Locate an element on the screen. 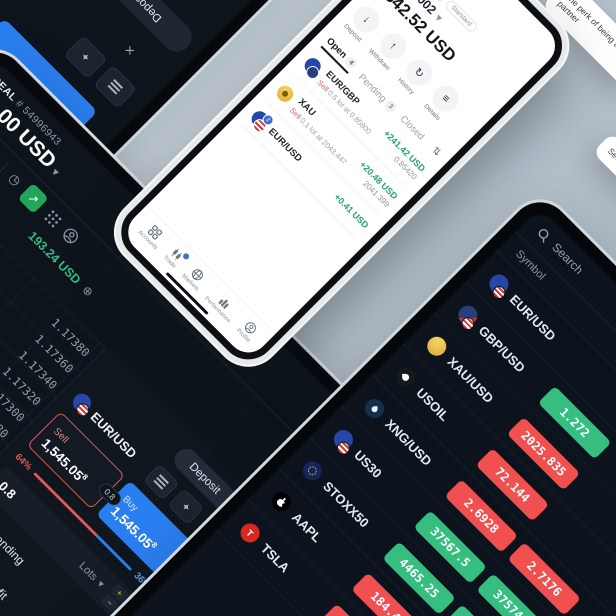 This screenshot has height=616, width=616. apps-grid-icon is located at coordinates (53, 218).